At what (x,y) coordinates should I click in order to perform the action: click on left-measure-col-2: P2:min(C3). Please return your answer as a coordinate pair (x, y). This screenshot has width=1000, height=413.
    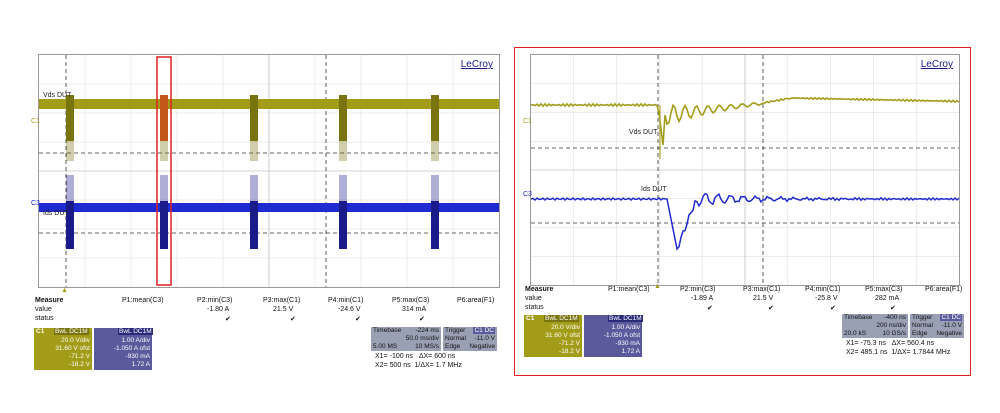
    Looking at the image, I should click on (215, 300).